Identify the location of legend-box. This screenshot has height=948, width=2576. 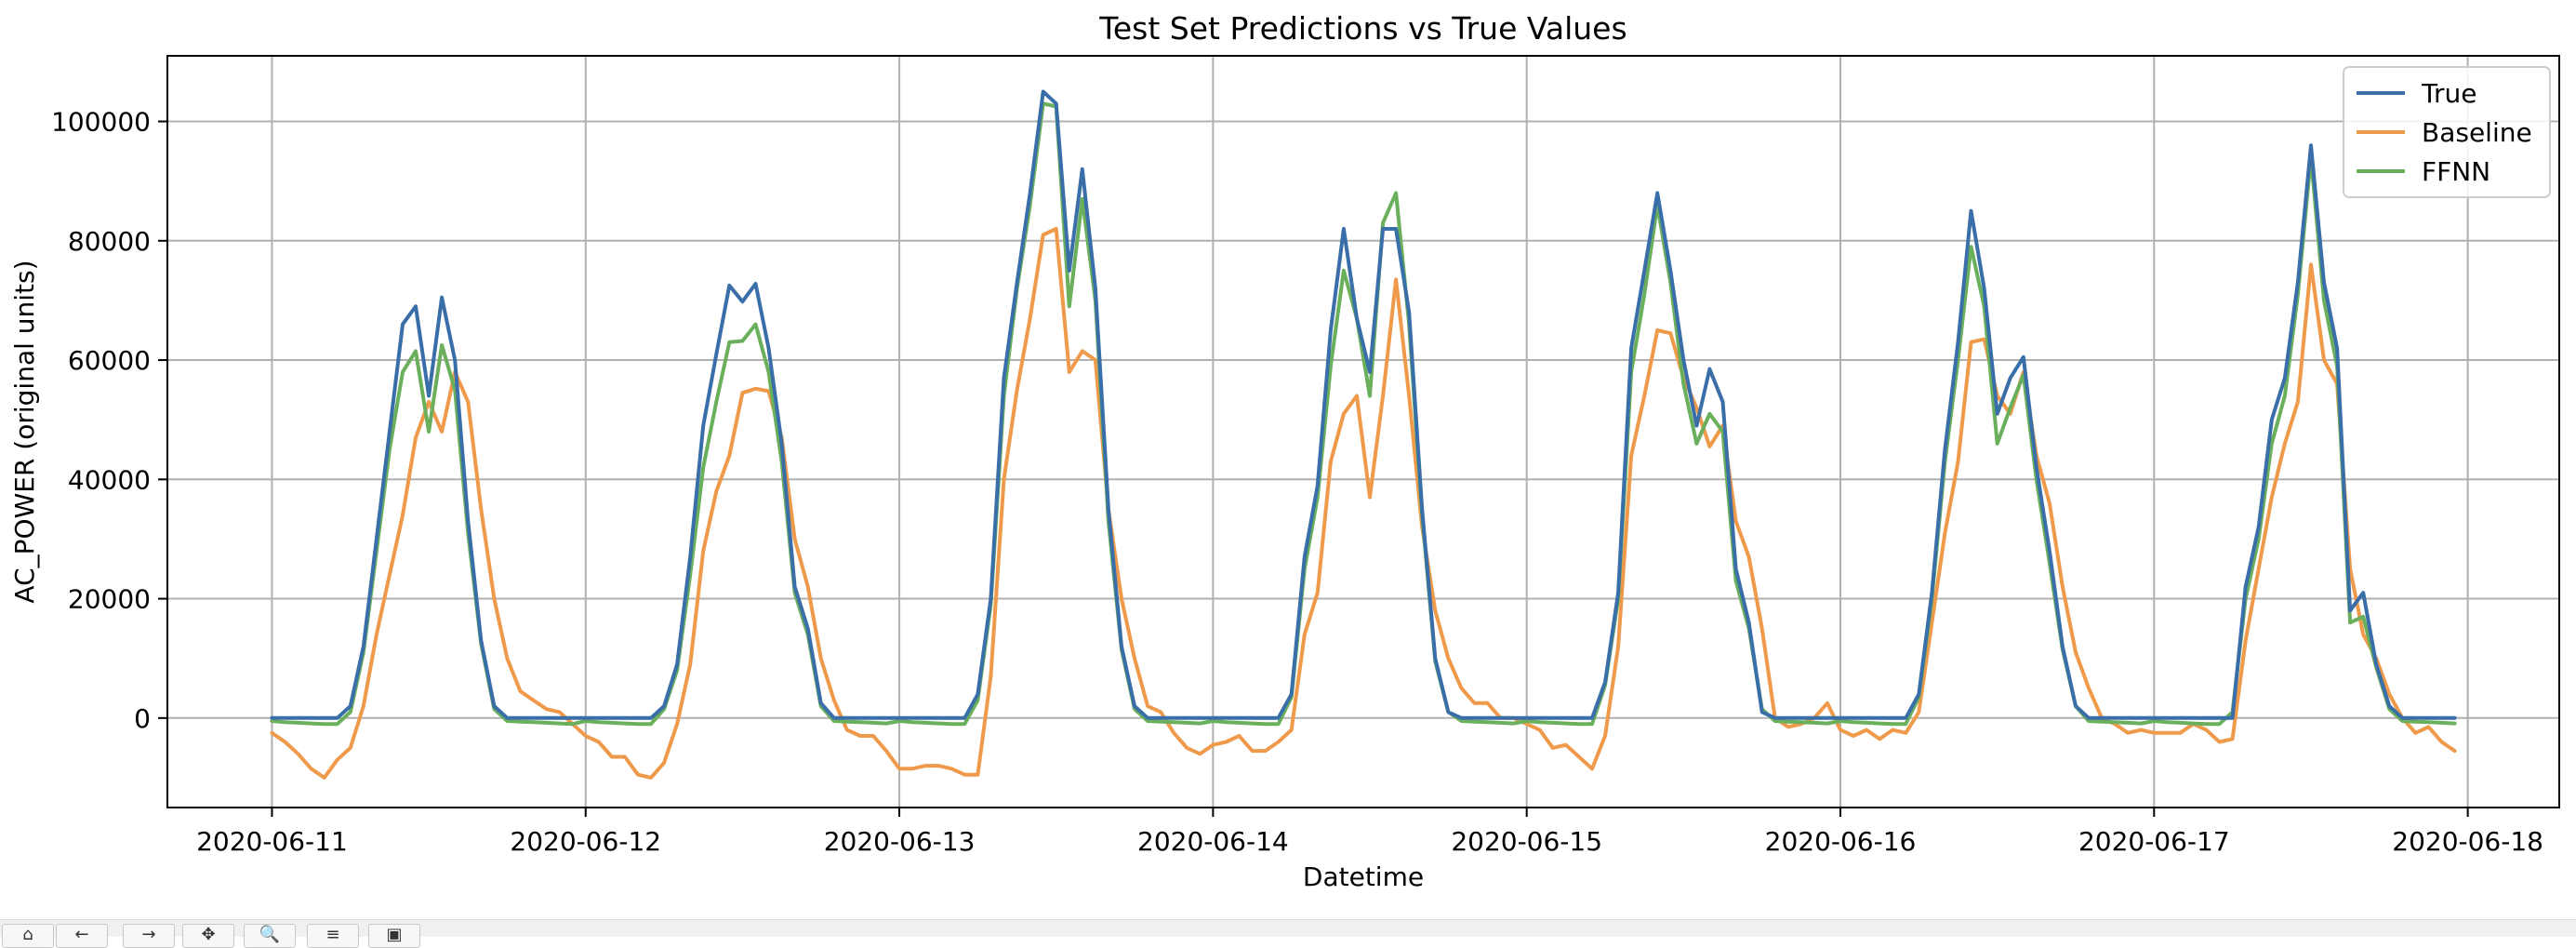
(2447, 132).